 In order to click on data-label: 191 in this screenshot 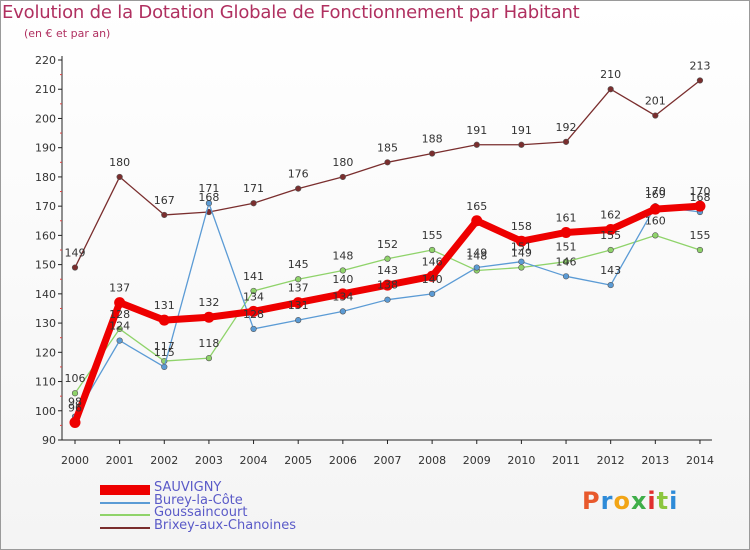, I will do `click(521, 130)`.